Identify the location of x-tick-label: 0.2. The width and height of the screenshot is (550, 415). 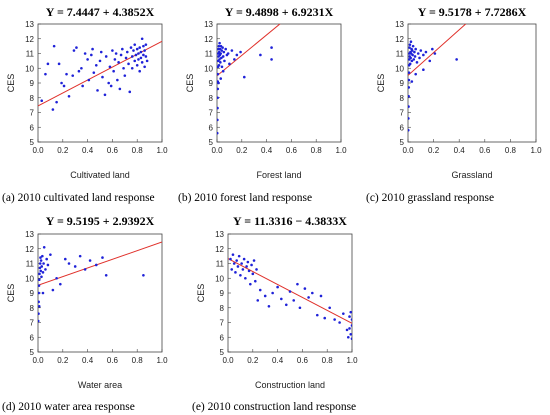
(63, 360).